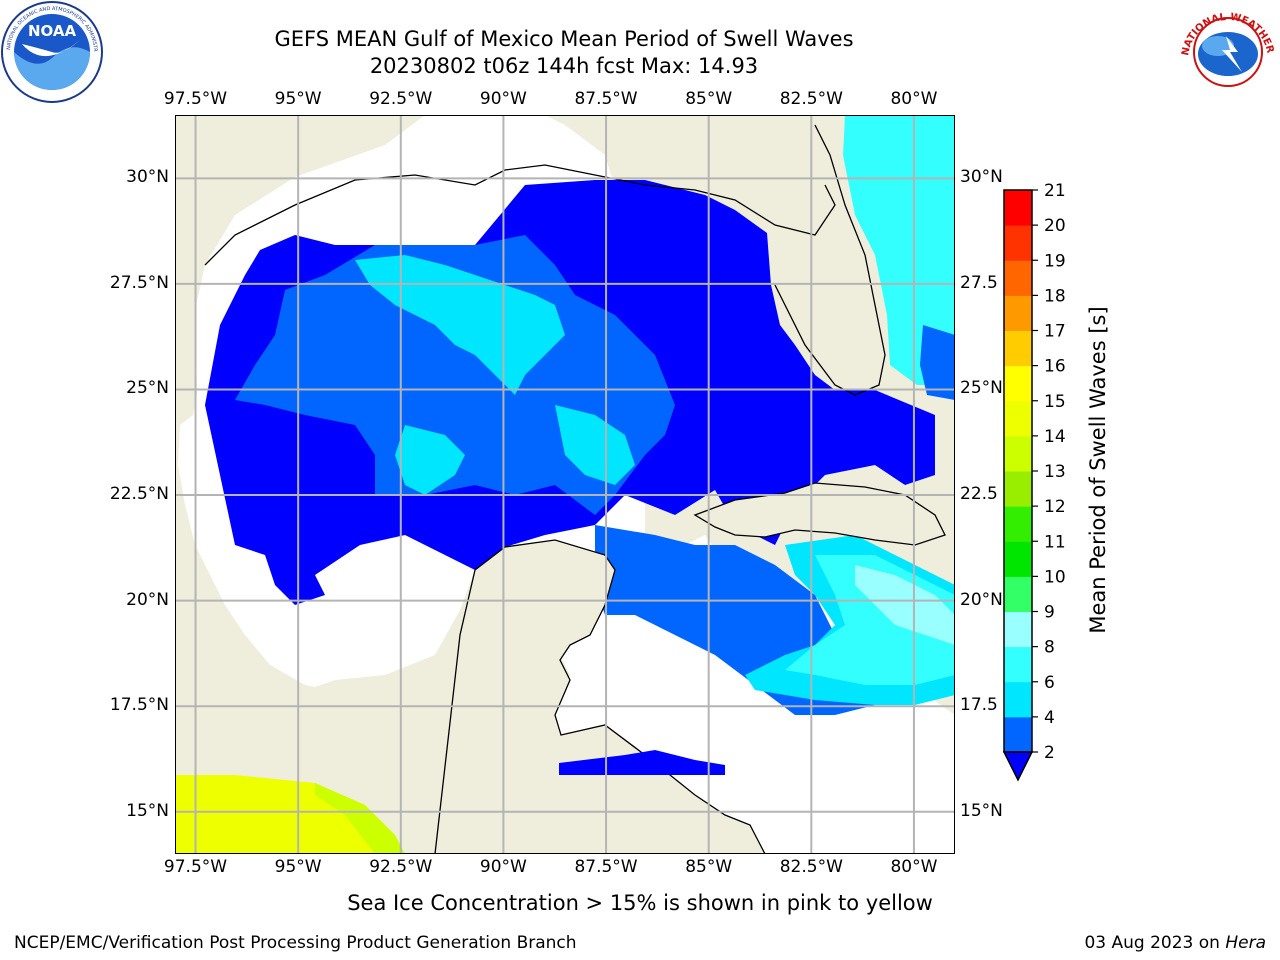 The image size is (1280, 960). Describe the element at coordinates (830, 260) in the screenshot. I see `florida-coast` at that location.